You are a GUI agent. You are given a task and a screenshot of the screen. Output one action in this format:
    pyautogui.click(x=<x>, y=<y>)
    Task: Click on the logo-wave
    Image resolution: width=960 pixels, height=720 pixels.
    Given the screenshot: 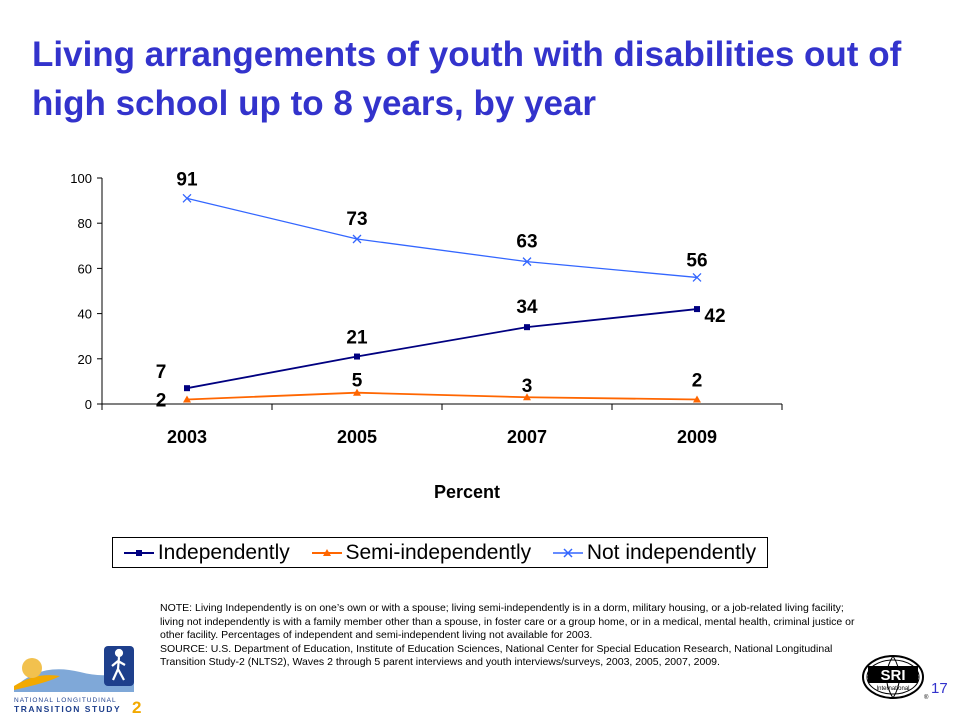 What is the action you would take?
    pyautogui.click(x=74, y=680)
    